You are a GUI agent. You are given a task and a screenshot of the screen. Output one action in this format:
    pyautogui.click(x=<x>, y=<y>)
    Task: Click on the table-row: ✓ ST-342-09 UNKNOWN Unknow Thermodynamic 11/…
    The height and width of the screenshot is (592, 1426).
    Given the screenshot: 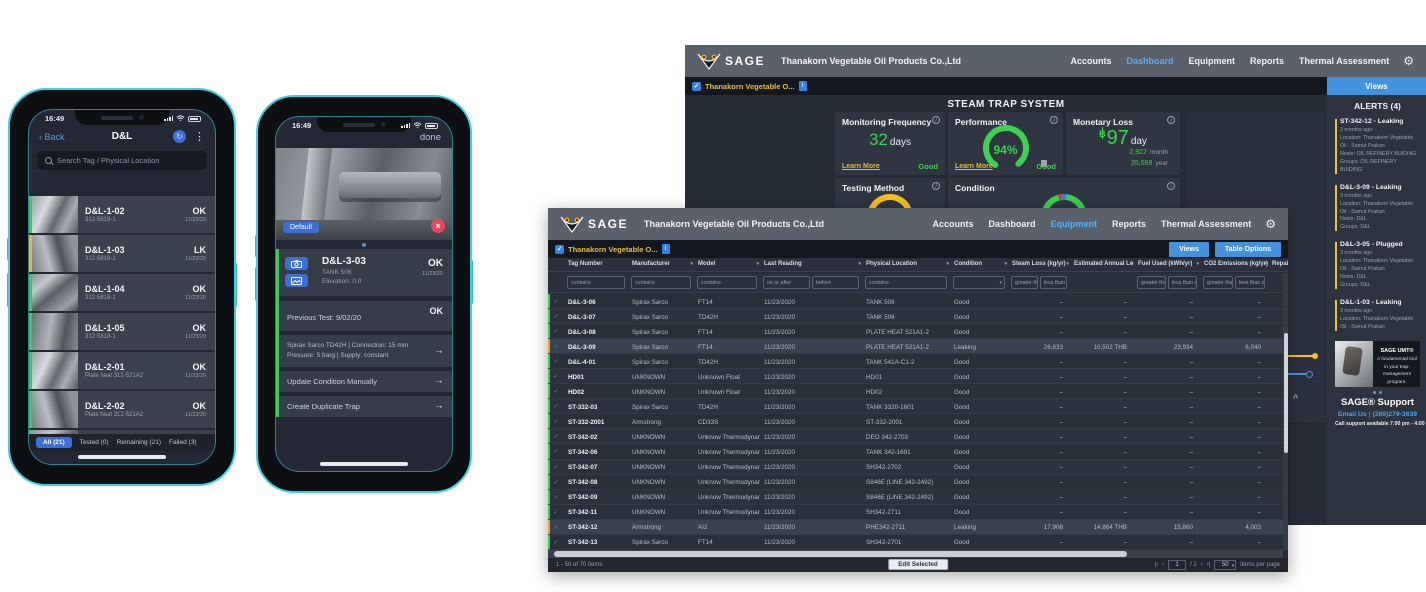 What is the action you would take?
    pyautogui.click(x=915, y=497)
    